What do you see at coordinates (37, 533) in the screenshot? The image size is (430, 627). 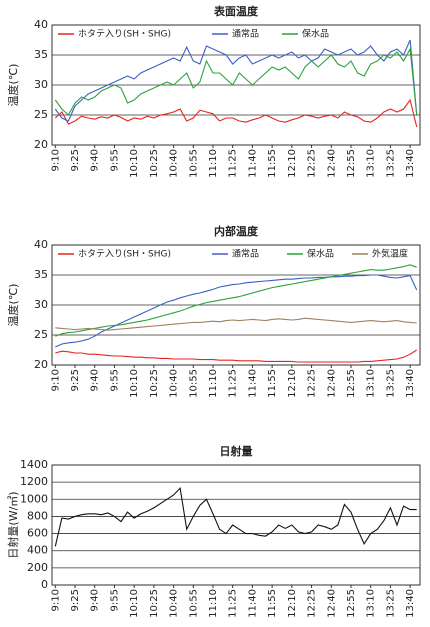 I see `y-tick-label: 600` at bounding box center [37, 533].